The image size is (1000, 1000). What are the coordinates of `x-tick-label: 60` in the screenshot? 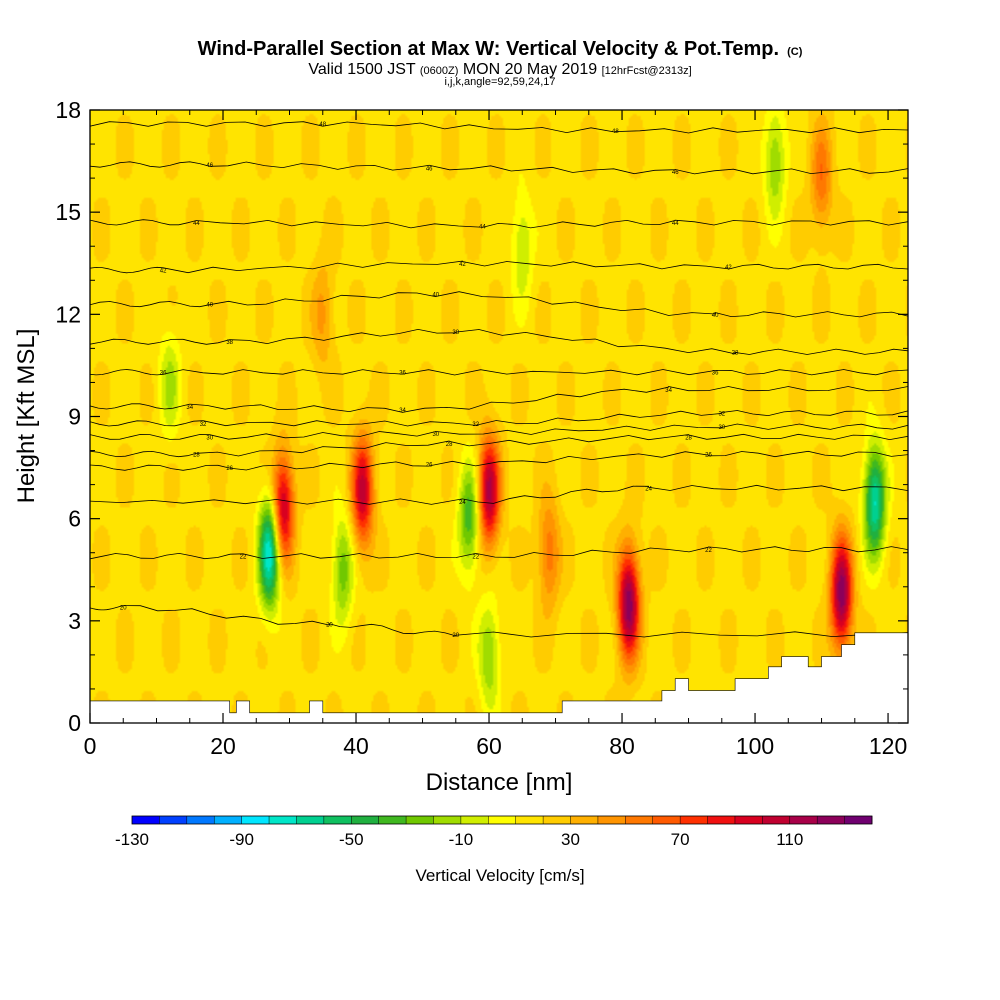 It's located at (489, 746).